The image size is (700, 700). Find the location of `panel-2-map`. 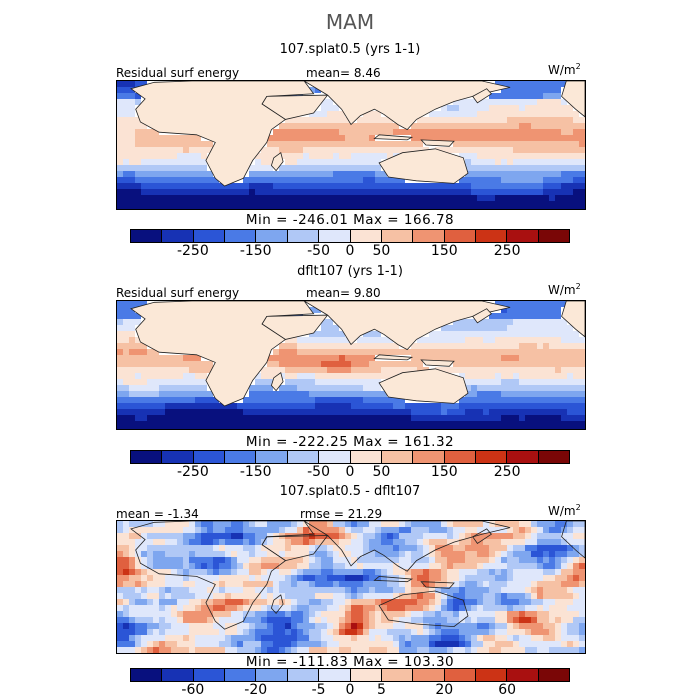

panel-2-map is located at coordinates (351, 365).